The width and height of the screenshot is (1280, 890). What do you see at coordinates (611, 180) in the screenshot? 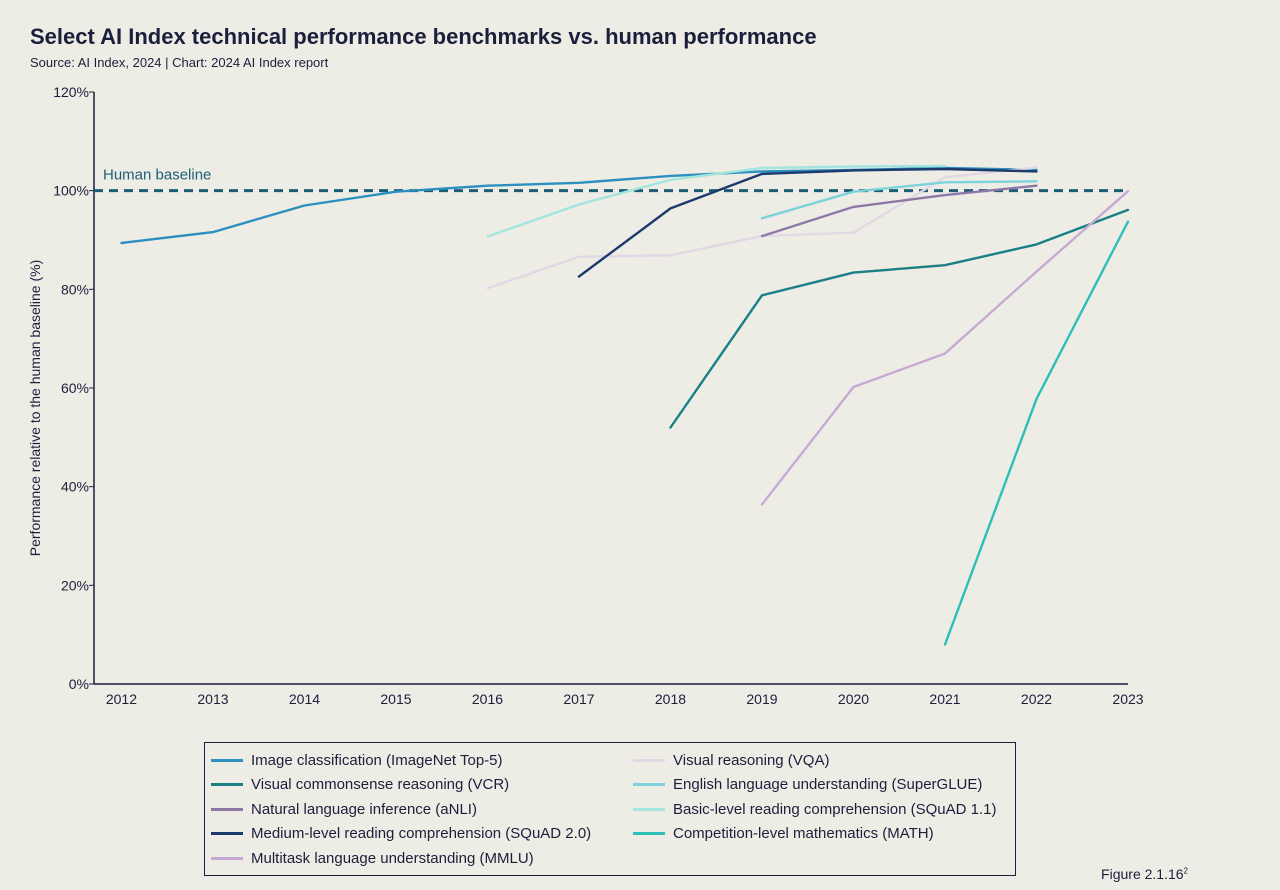
I see `human-baseline: Human baseline` at bounding box center [611, 180].